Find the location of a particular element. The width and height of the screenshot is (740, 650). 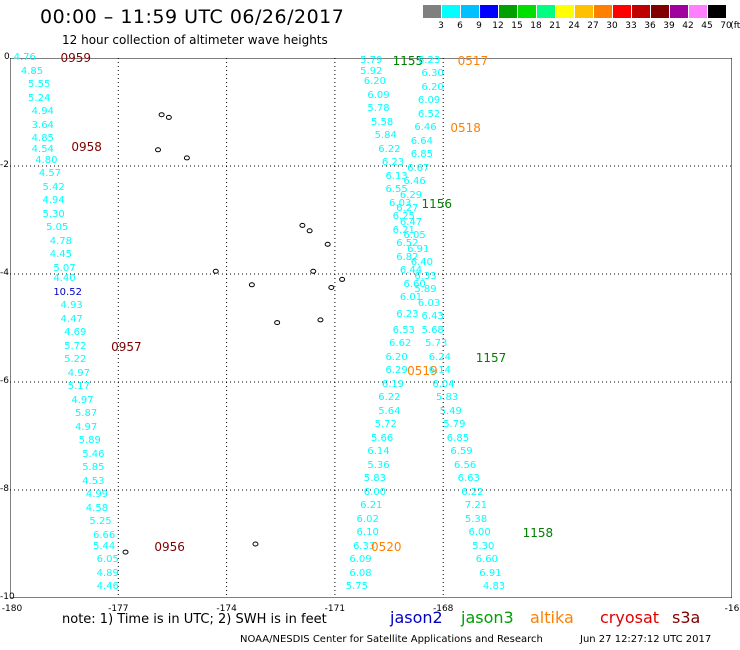

wave-height-value: 4.99 is located at coordinates (97, 495).